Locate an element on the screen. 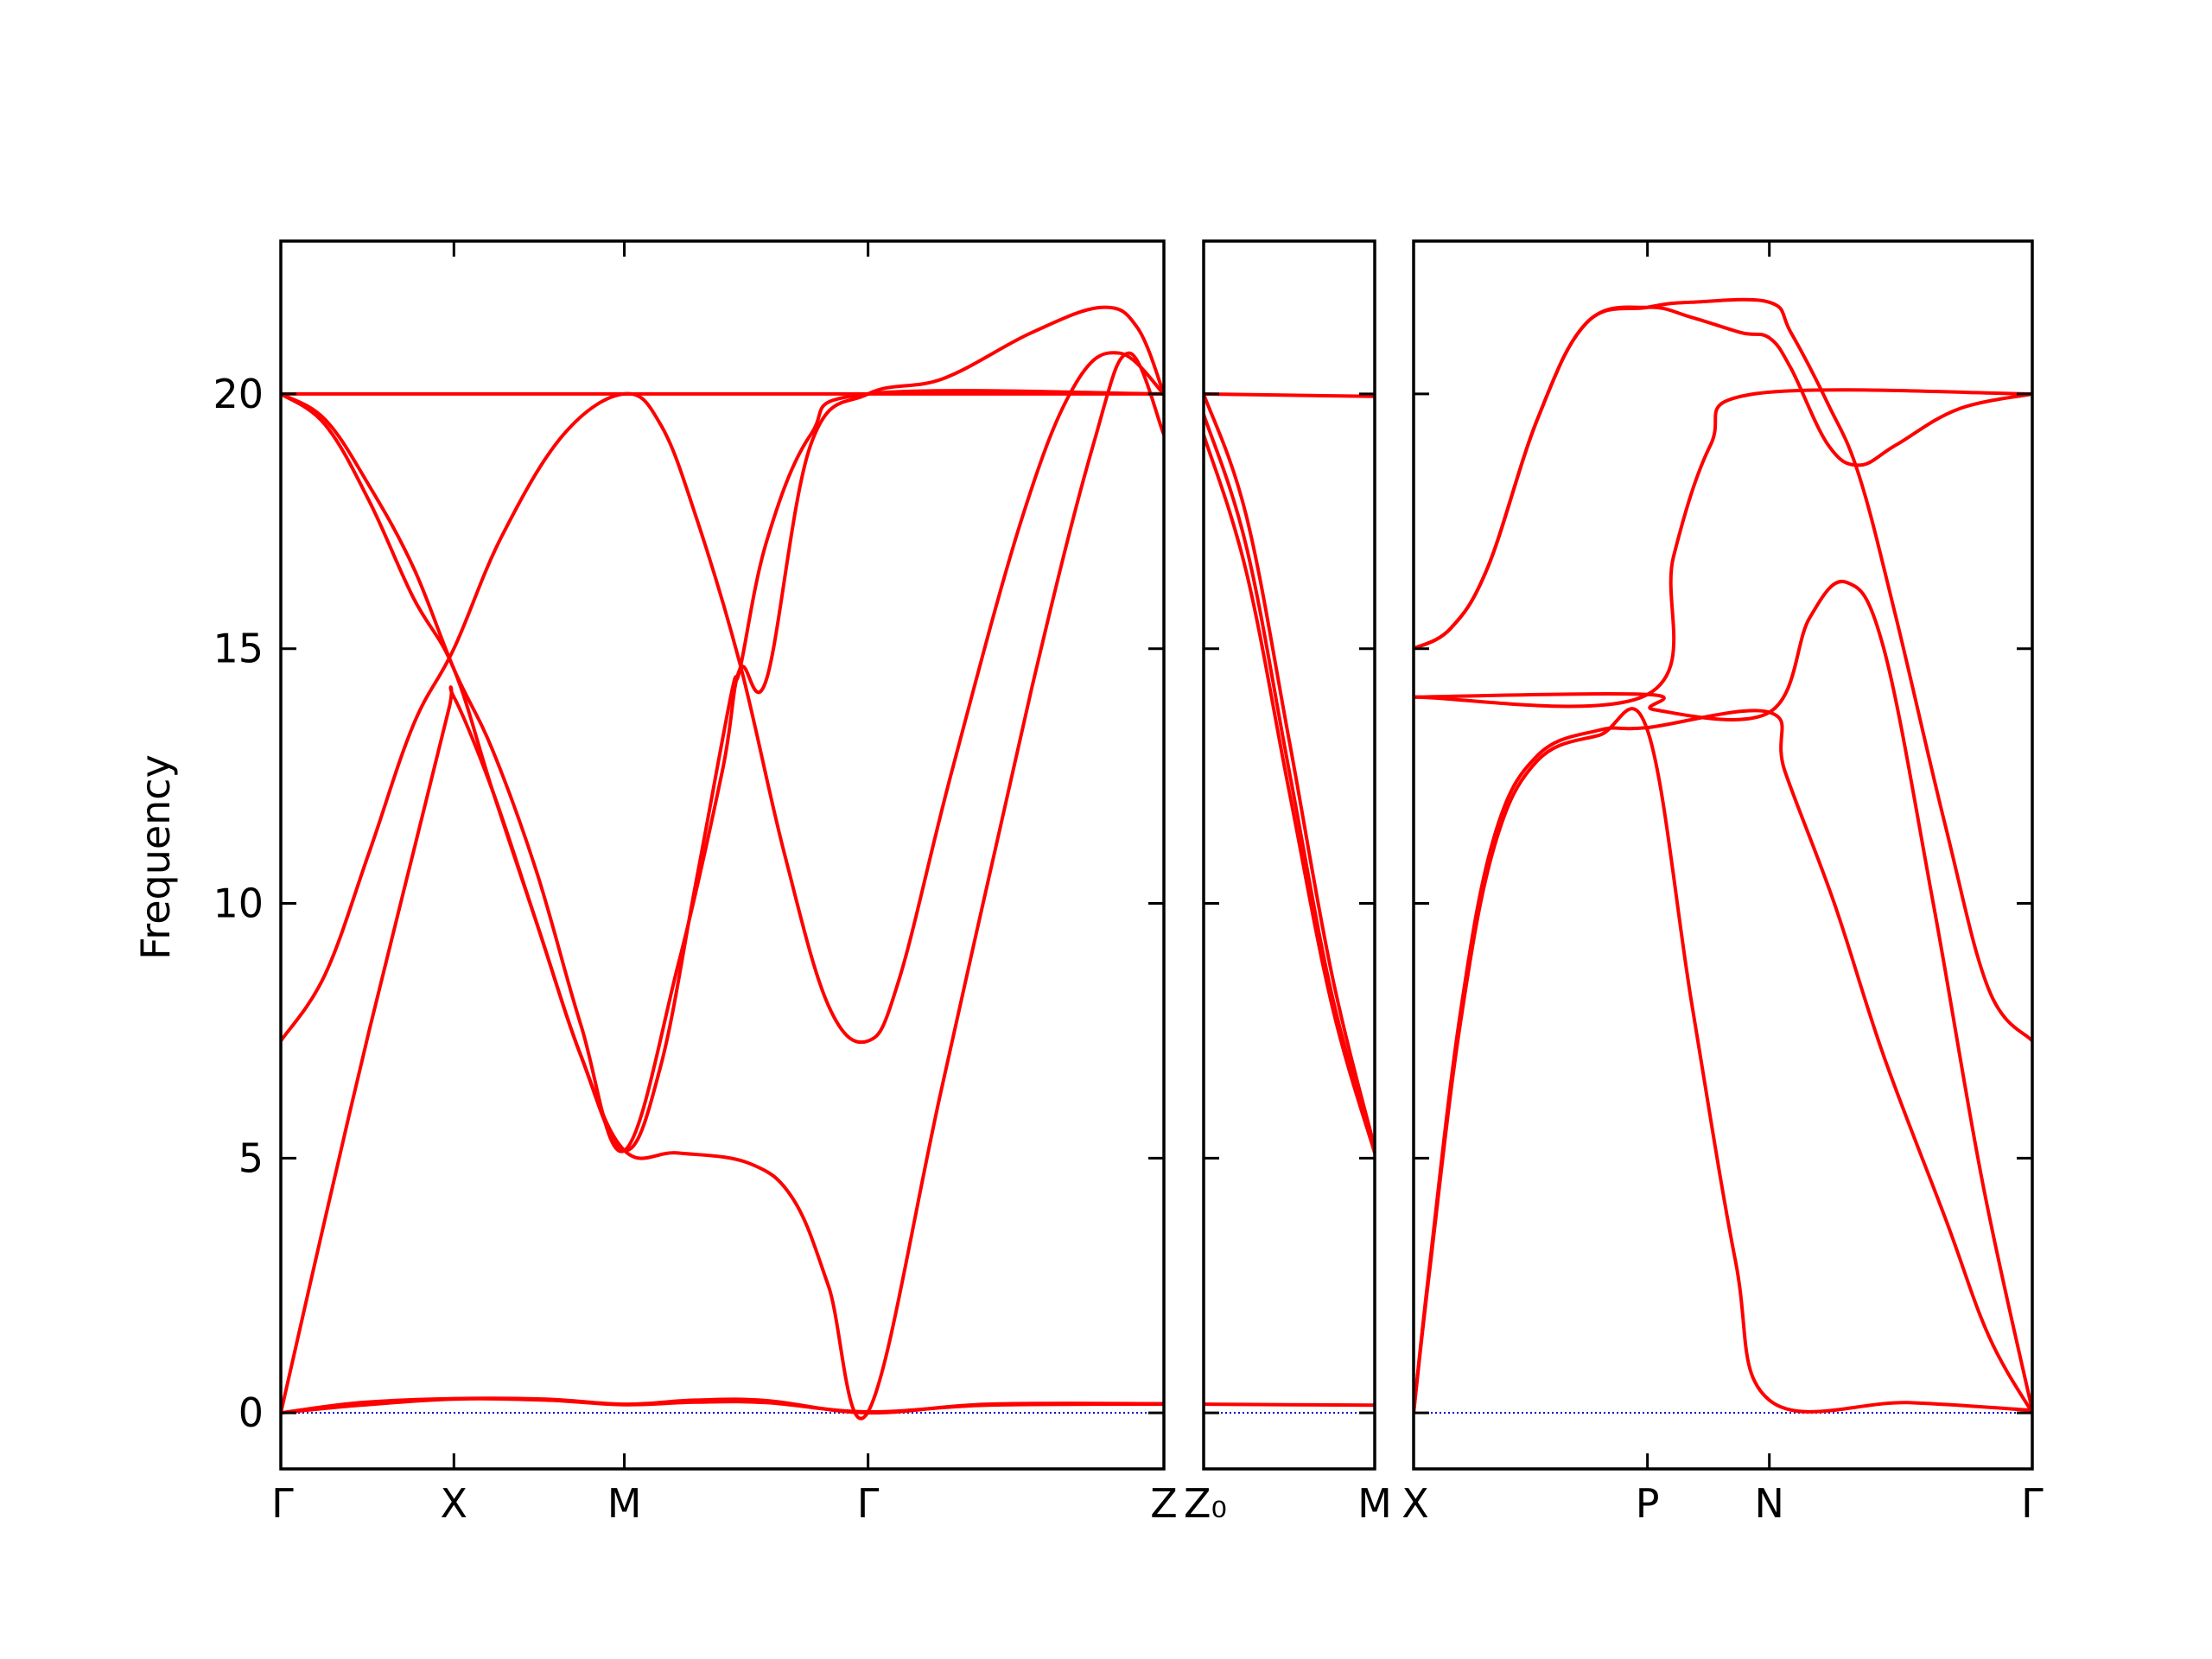 The image size is (2212, 1659). y-tick-label: 0 is located at coordinates (251, 1412).